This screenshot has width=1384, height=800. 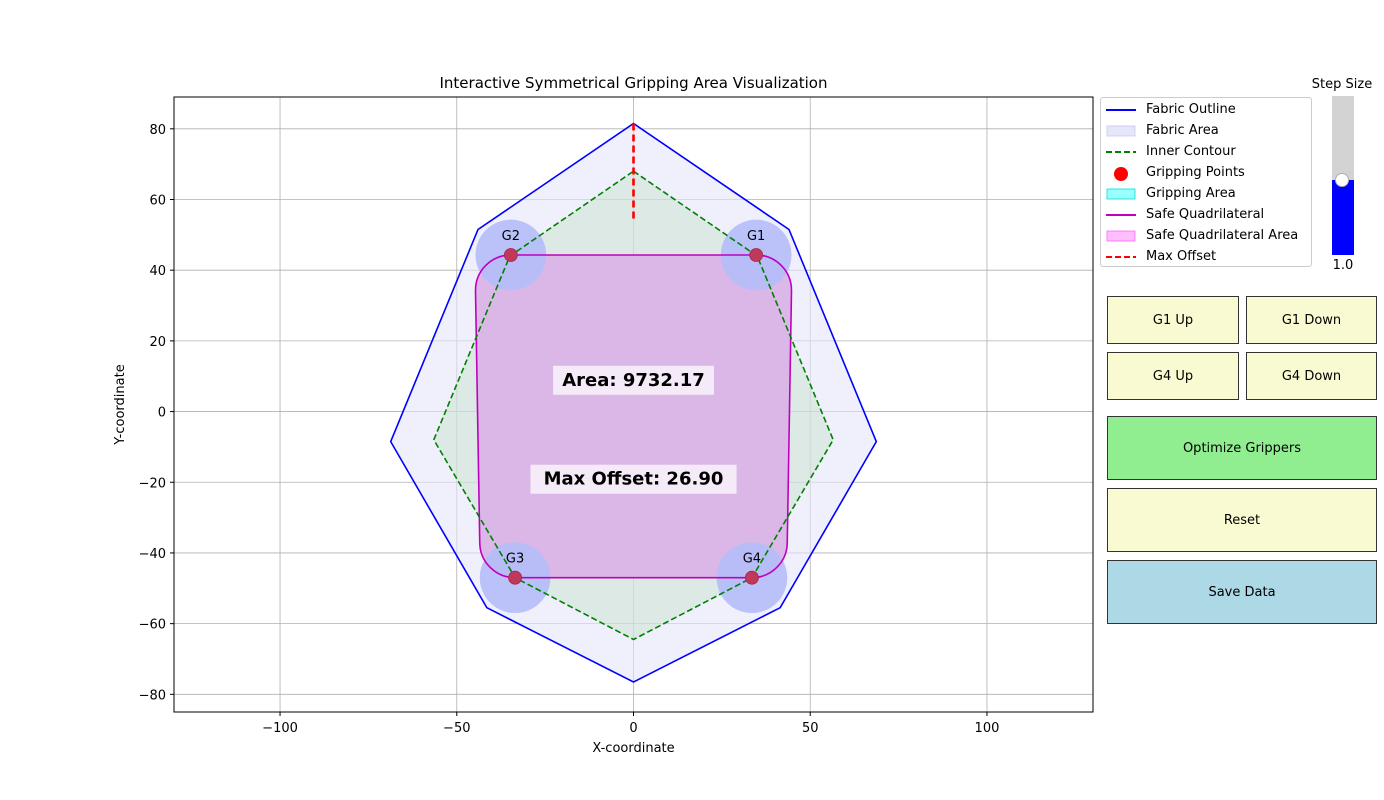 I want to click on gripping-point-g3, so click(x=515, y=577).